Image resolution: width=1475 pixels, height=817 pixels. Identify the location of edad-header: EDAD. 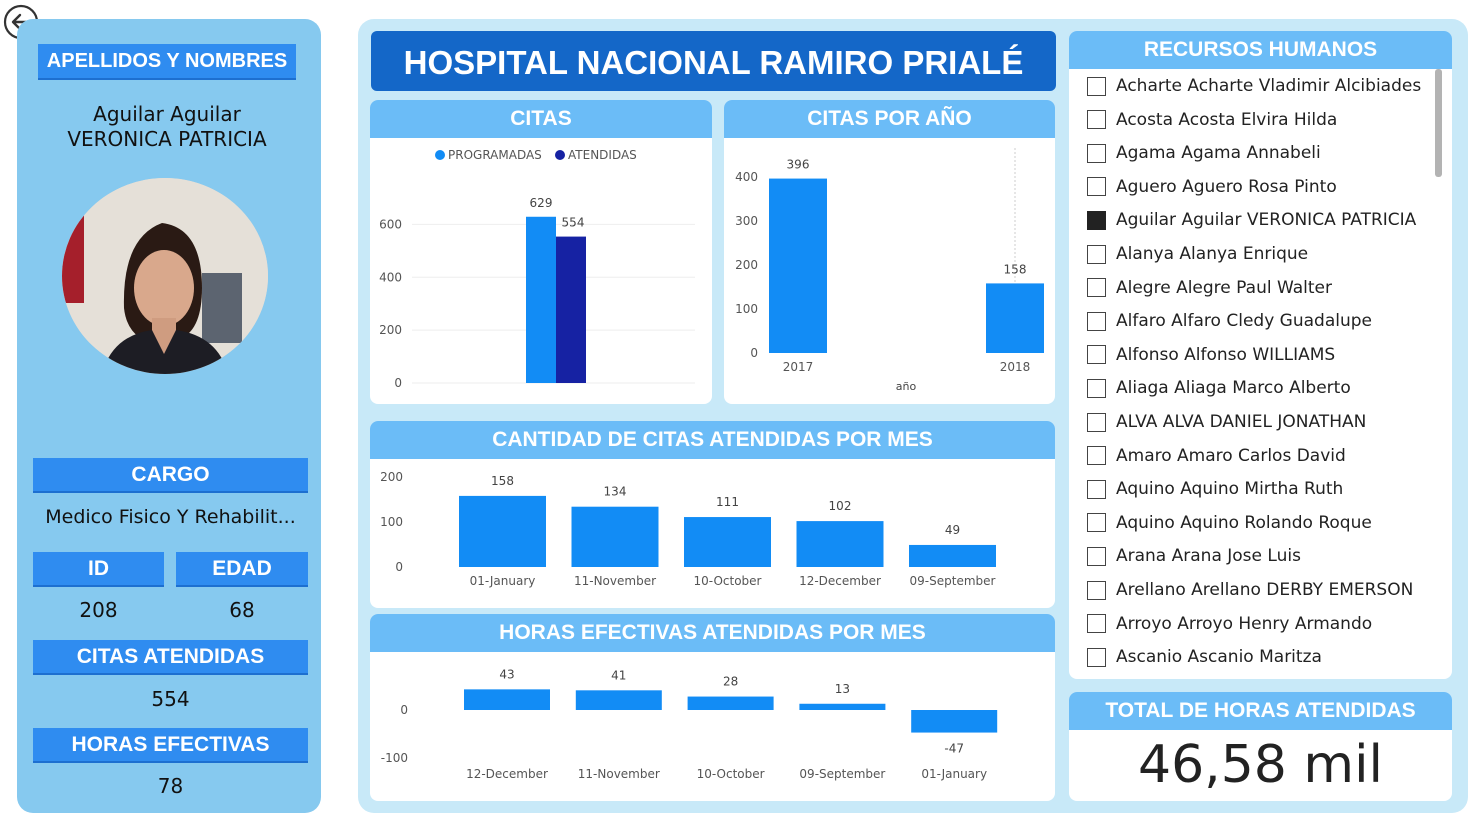
(242, 569).